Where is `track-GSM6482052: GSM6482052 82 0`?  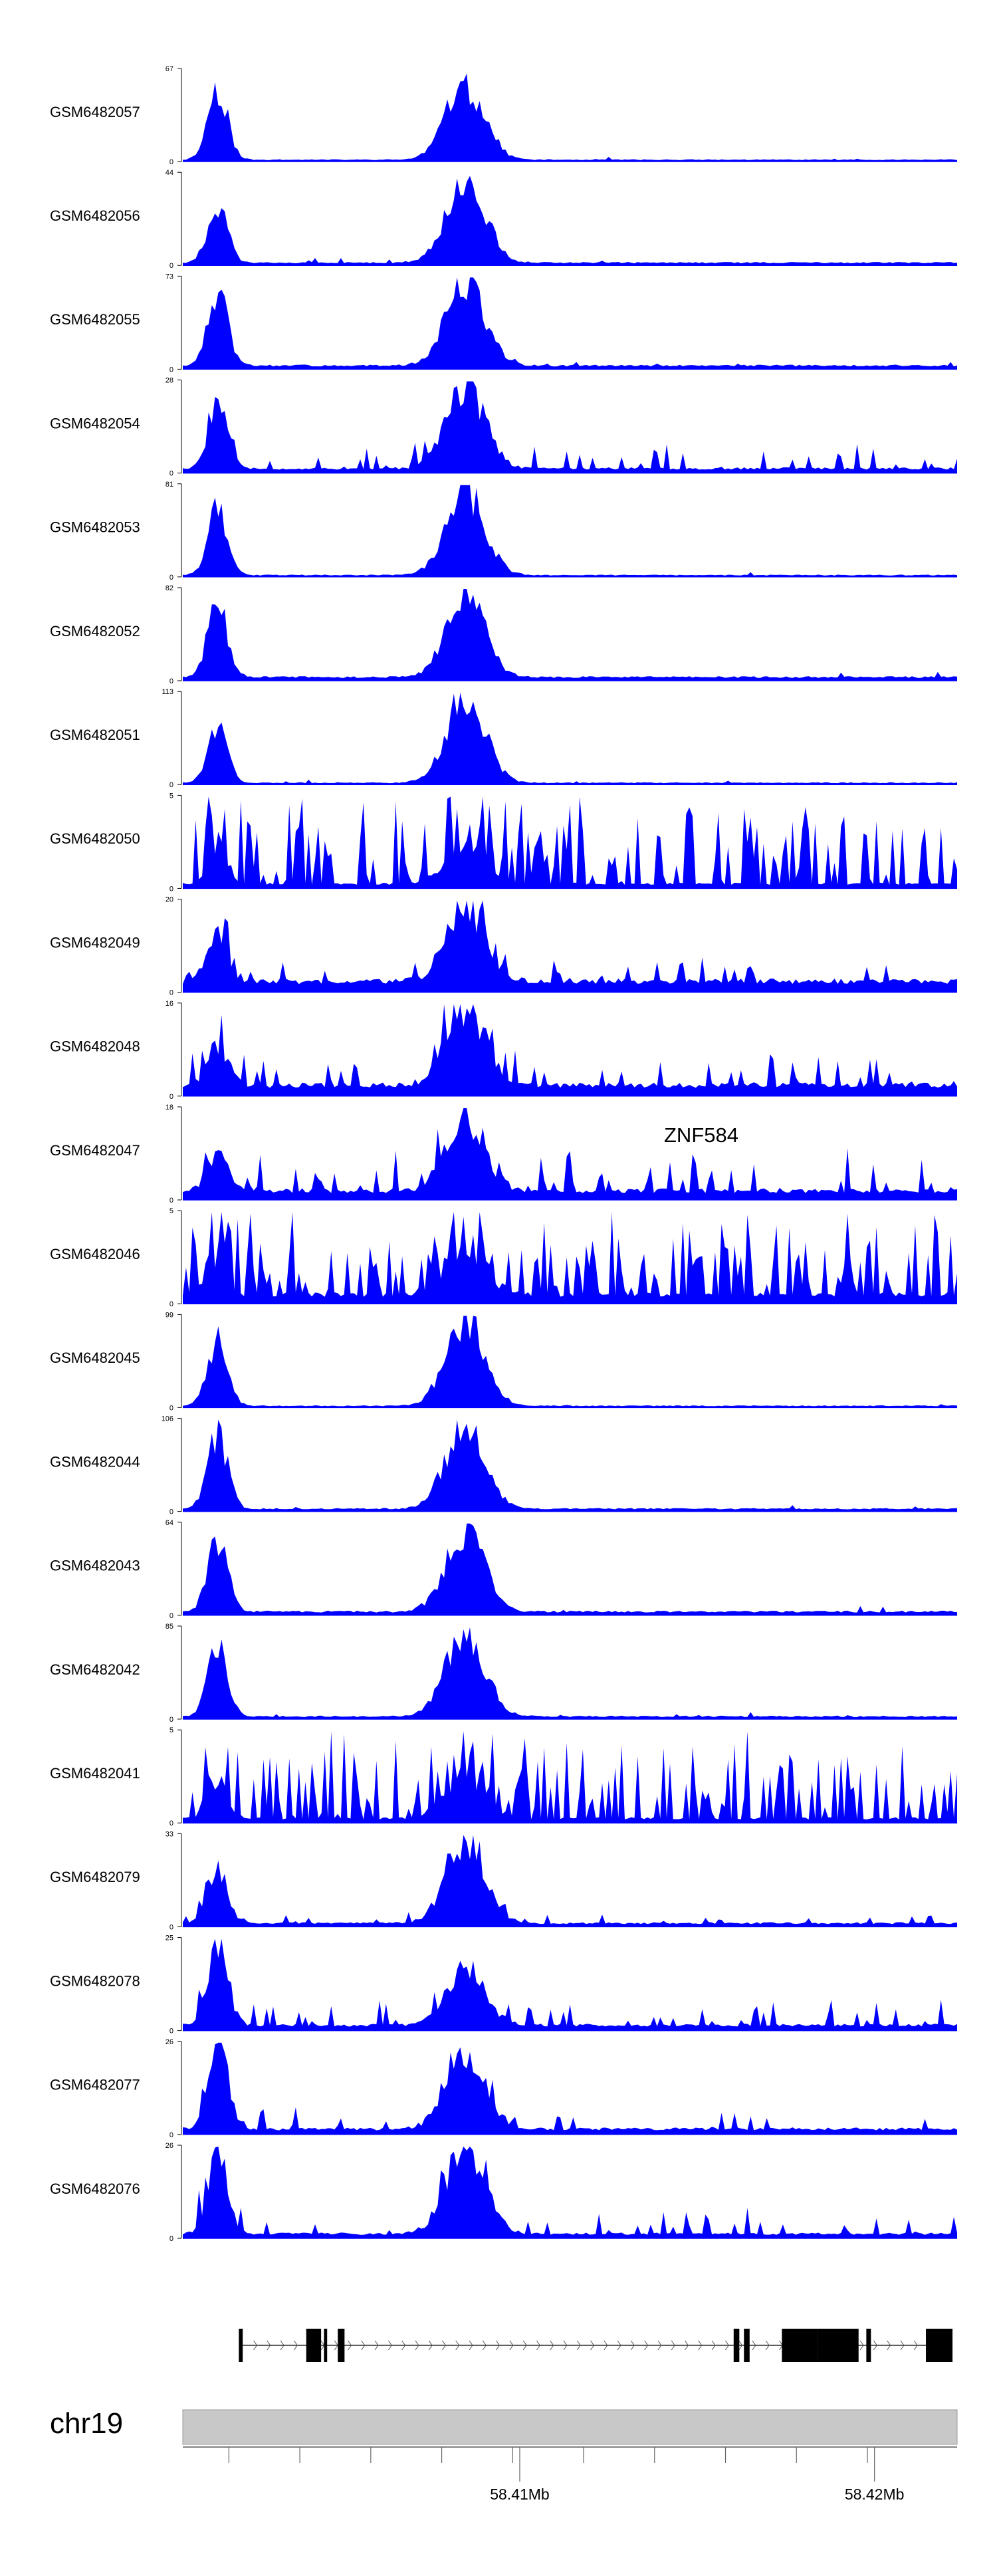 track-GSM6482052: GSM6482052 82 0 is located at coordinates (503, 634).